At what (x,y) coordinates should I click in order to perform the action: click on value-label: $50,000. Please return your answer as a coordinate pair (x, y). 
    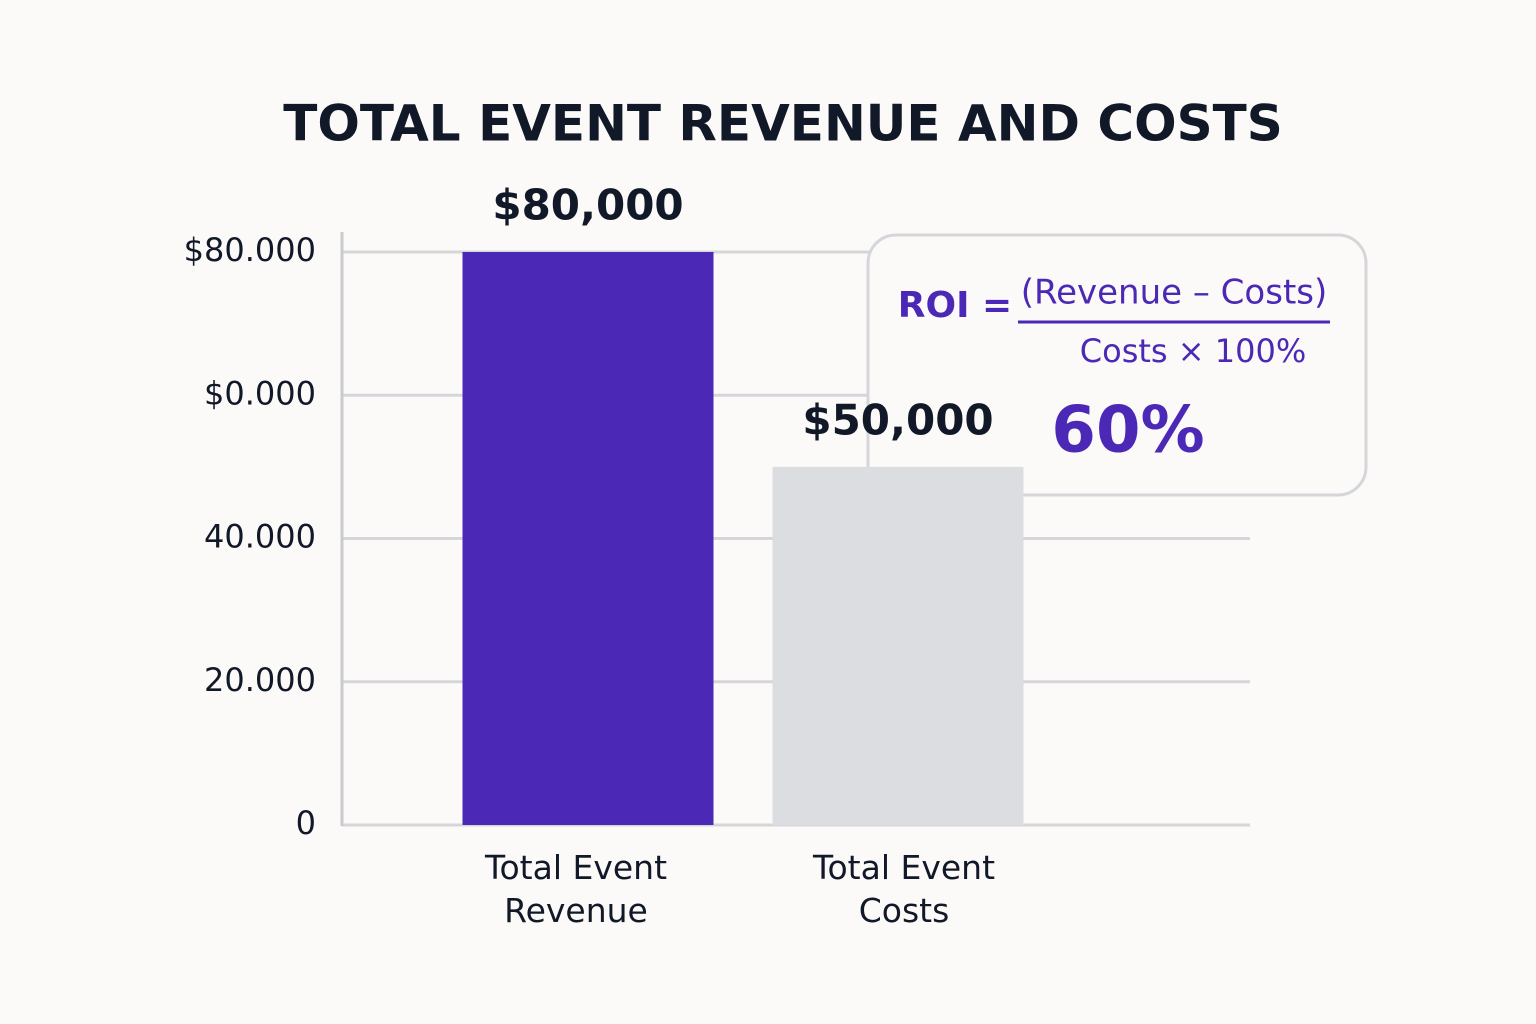
    Looking at the image, I should click on (897, 419).